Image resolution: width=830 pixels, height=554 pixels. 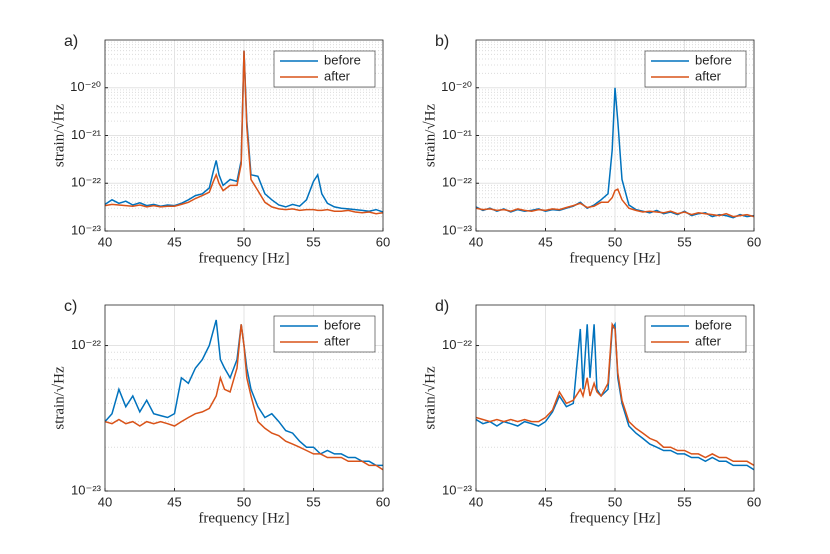 What do you see at coordinates (70, 306) in the screenshot?
I see `panel-label: c)` at bounding box center [70, 306].